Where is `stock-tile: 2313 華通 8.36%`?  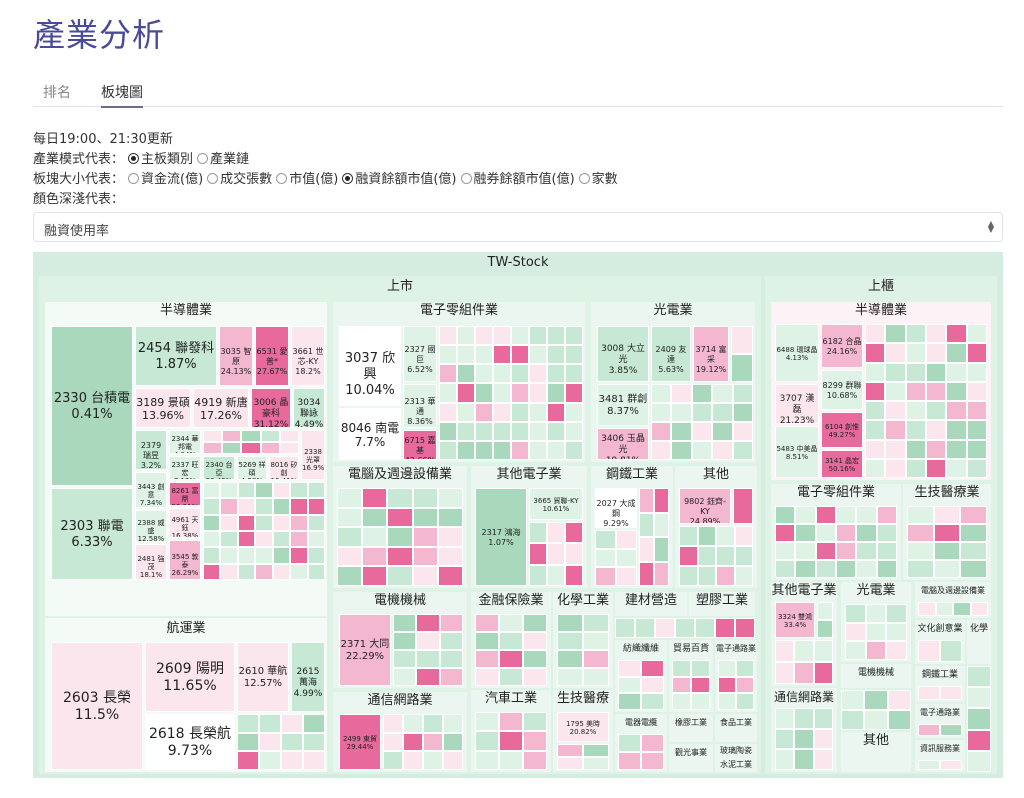
stock-tile: 2313 華通 8.36% is located at coordinates (420, 406).